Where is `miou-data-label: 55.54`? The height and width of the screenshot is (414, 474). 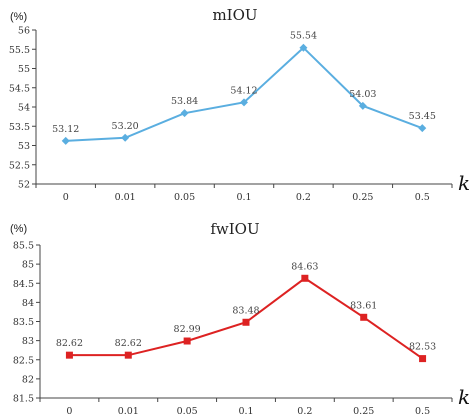
miou-data-label: 55.54 is located at coordinates (303, 36).